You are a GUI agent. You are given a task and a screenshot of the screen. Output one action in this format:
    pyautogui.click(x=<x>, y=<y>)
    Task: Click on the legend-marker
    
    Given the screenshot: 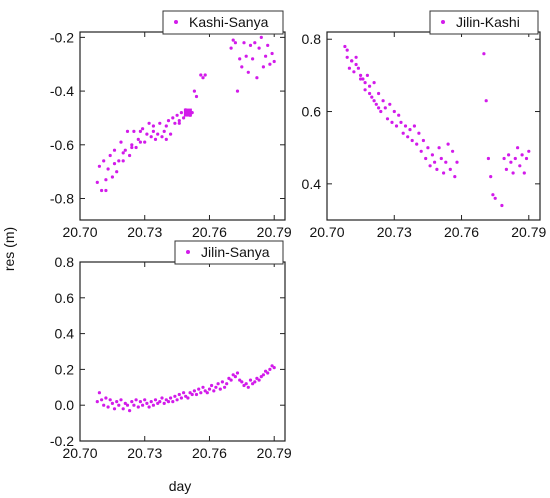 What is the action you would take?
    pyautogui.click(x=176, y=22)
    